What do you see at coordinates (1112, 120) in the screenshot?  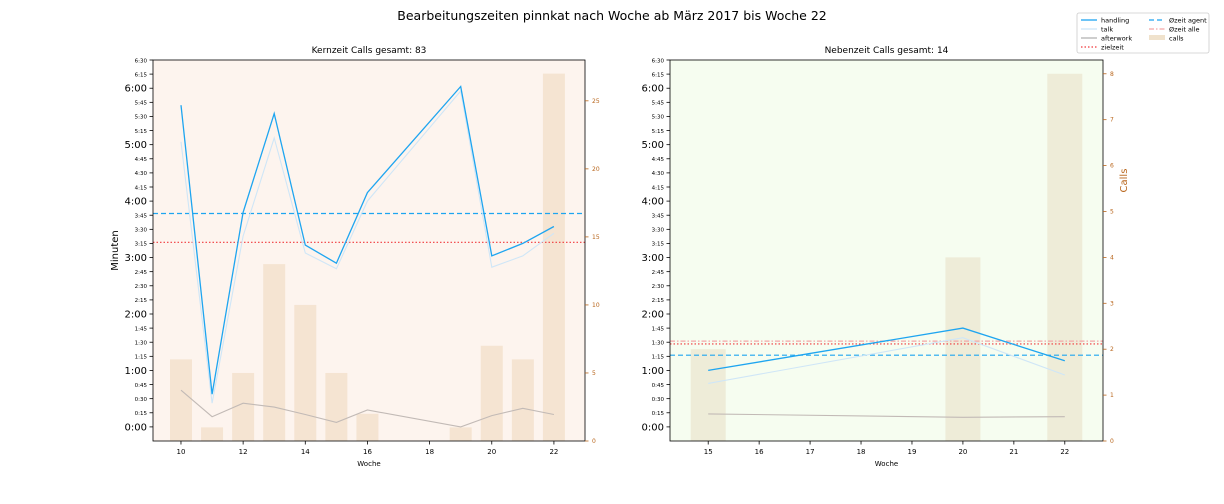 I see `y2-tick-label: 7` at bounding box center [1112, 120].